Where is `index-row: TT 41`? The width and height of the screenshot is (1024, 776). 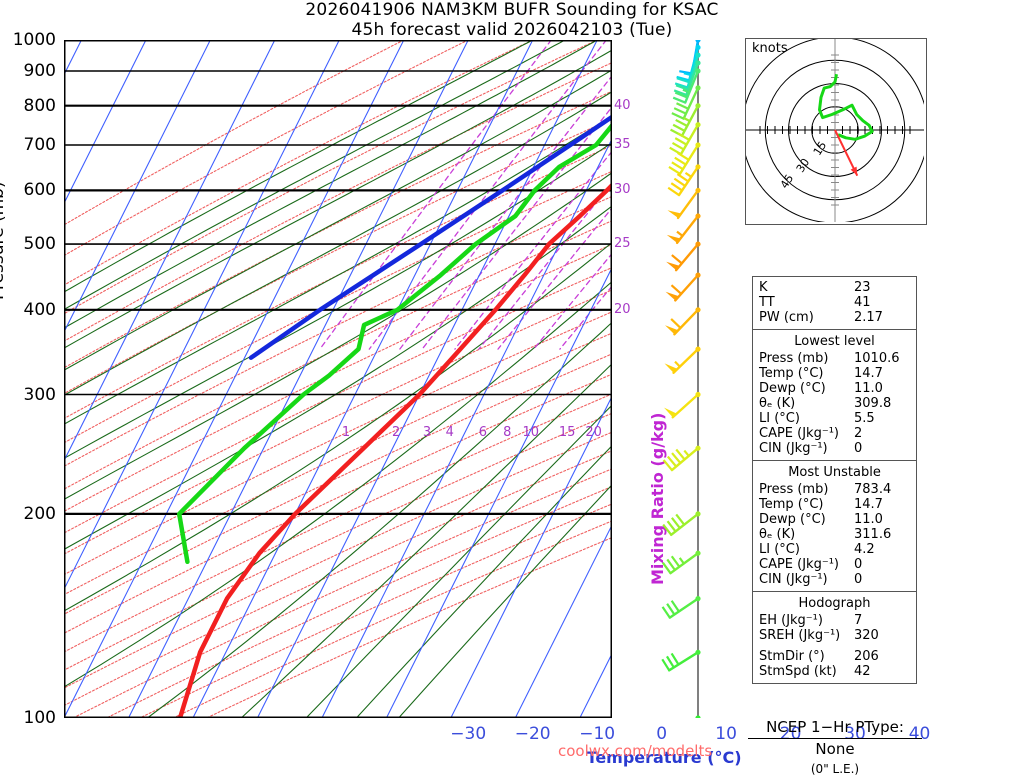 index-row: TT 41 is located at coordinates (834, 302).